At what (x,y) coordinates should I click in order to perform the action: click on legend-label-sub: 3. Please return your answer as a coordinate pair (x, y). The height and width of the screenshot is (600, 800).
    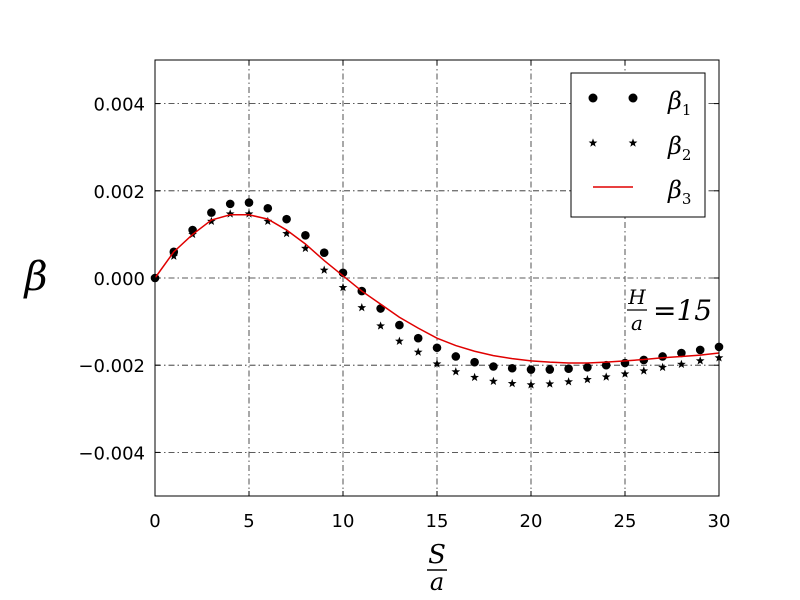
    Looking at the image, I should click on (687, 199).